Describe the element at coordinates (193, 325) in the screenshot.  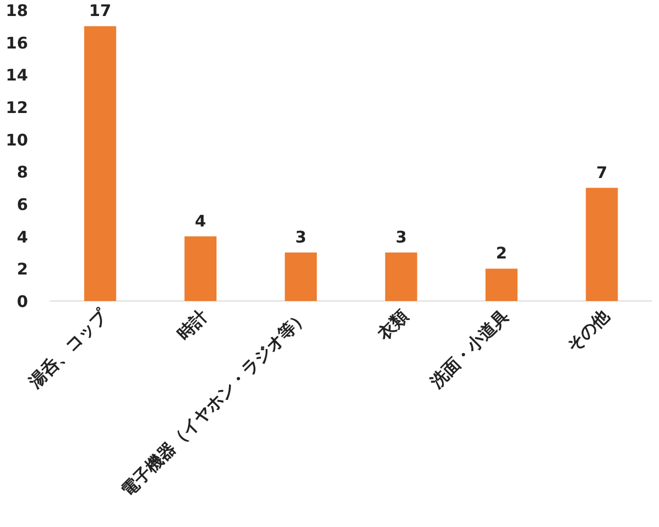
I see `x-tick-label: 時計` at that location.